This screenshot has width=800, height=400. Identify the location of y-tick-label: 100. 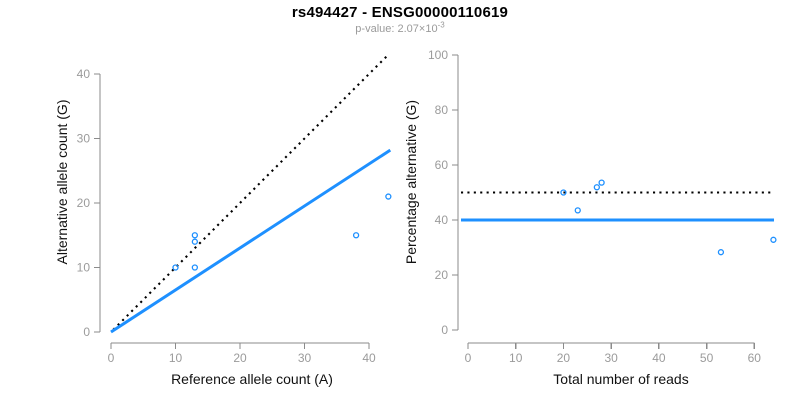
(438, 55).